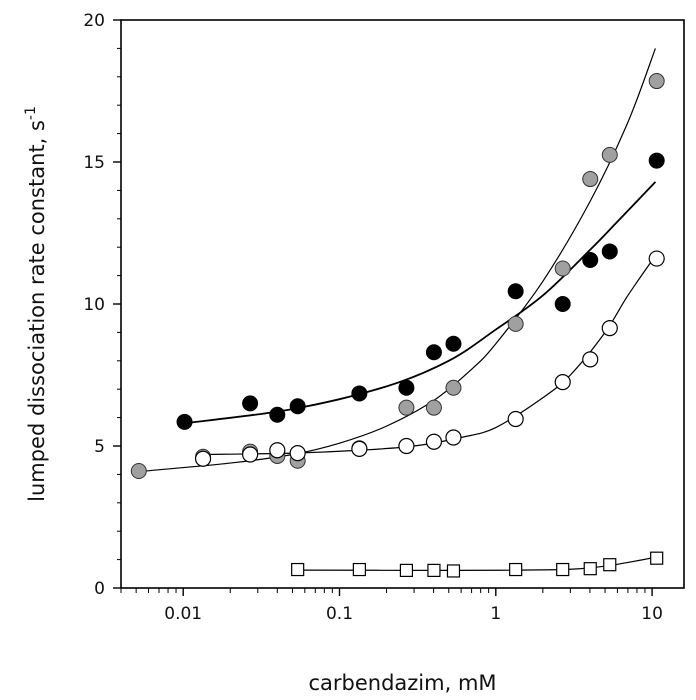 Image resolution: width=696 pixels, height=700 pixels. Describe the element at coordinates (476, 563) in the screenshot. I see `fit-curve-open-square` at that location.